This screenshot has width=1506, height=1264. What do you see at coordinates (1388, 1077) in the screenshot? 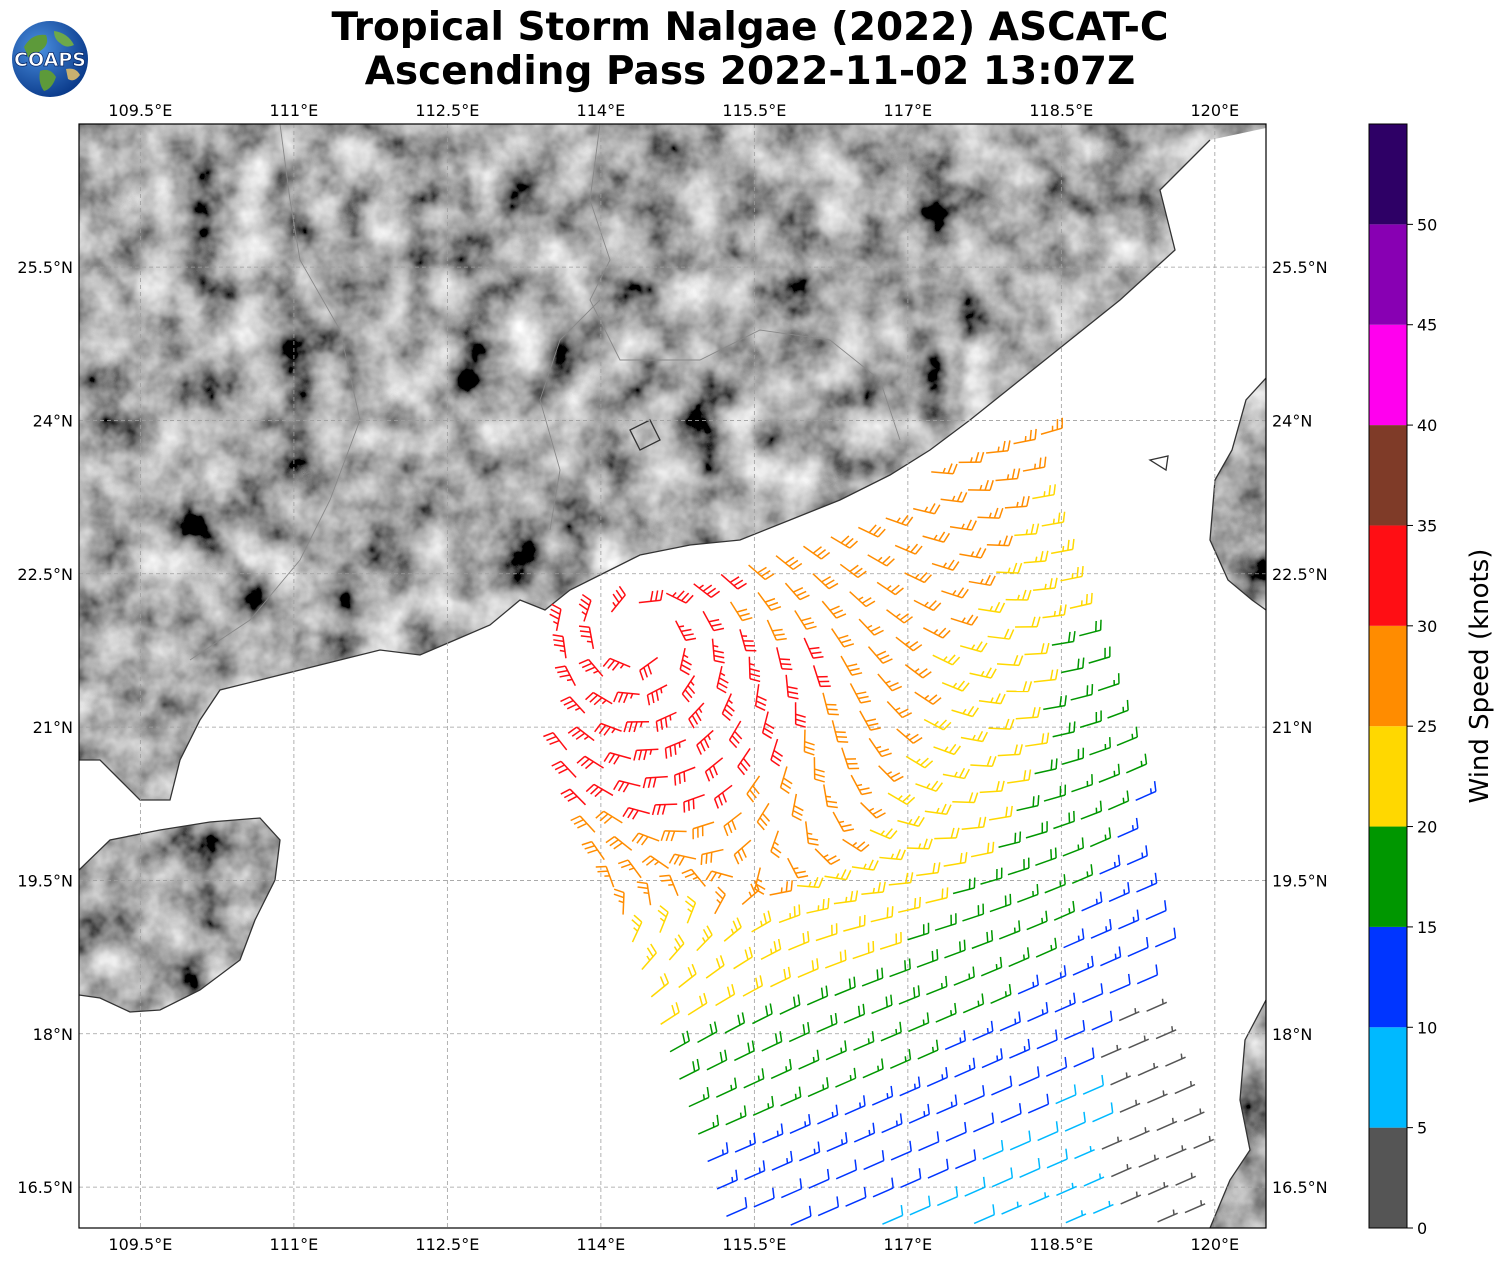
I see `colorbar-segment` at bounding box center [1388, 1077].